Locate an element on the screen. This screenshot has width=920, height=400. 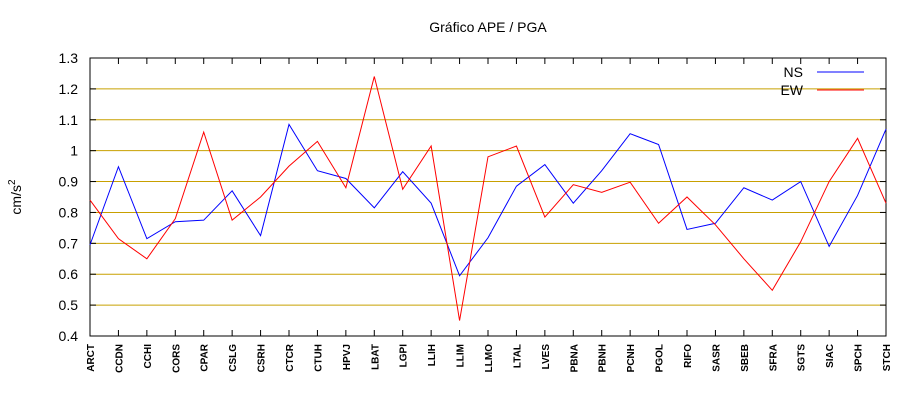
legend-label-ns: NS is located at coordinates (793, 72).